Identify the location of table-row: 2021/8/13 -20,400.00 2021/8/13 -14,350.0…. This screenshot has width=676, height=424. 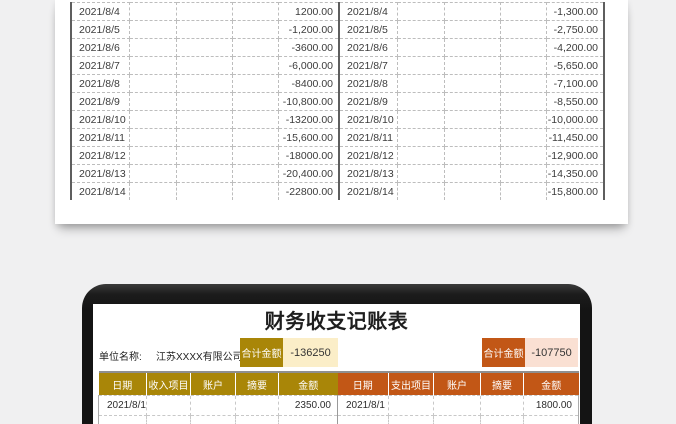
(337, 174).